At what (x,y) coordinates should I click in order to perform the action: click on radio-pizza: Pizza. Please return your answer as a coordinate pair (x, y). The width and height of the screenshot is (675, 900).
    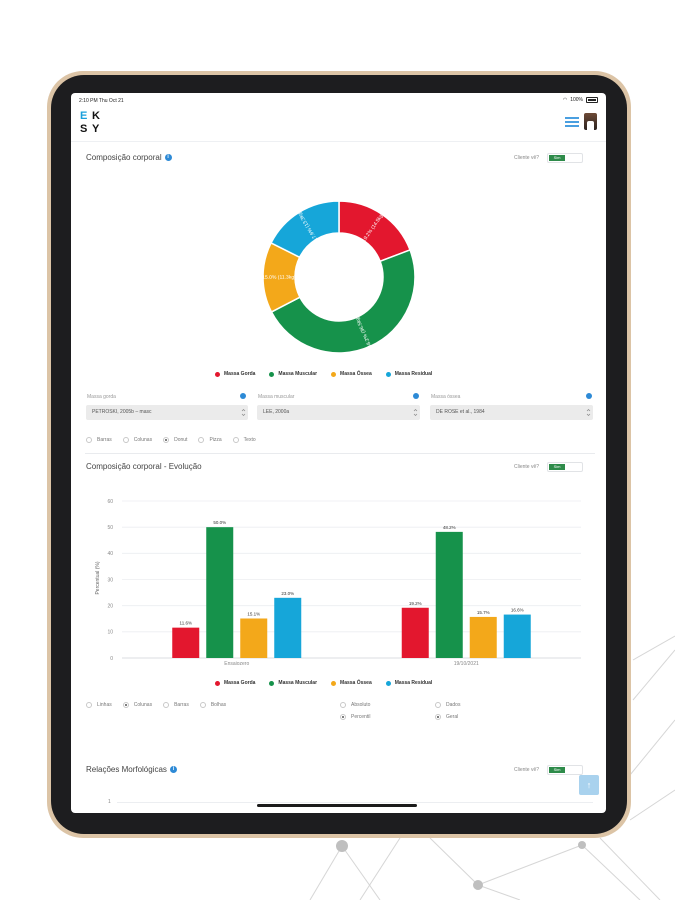
    Looking at the image, I should click on (210, 440).